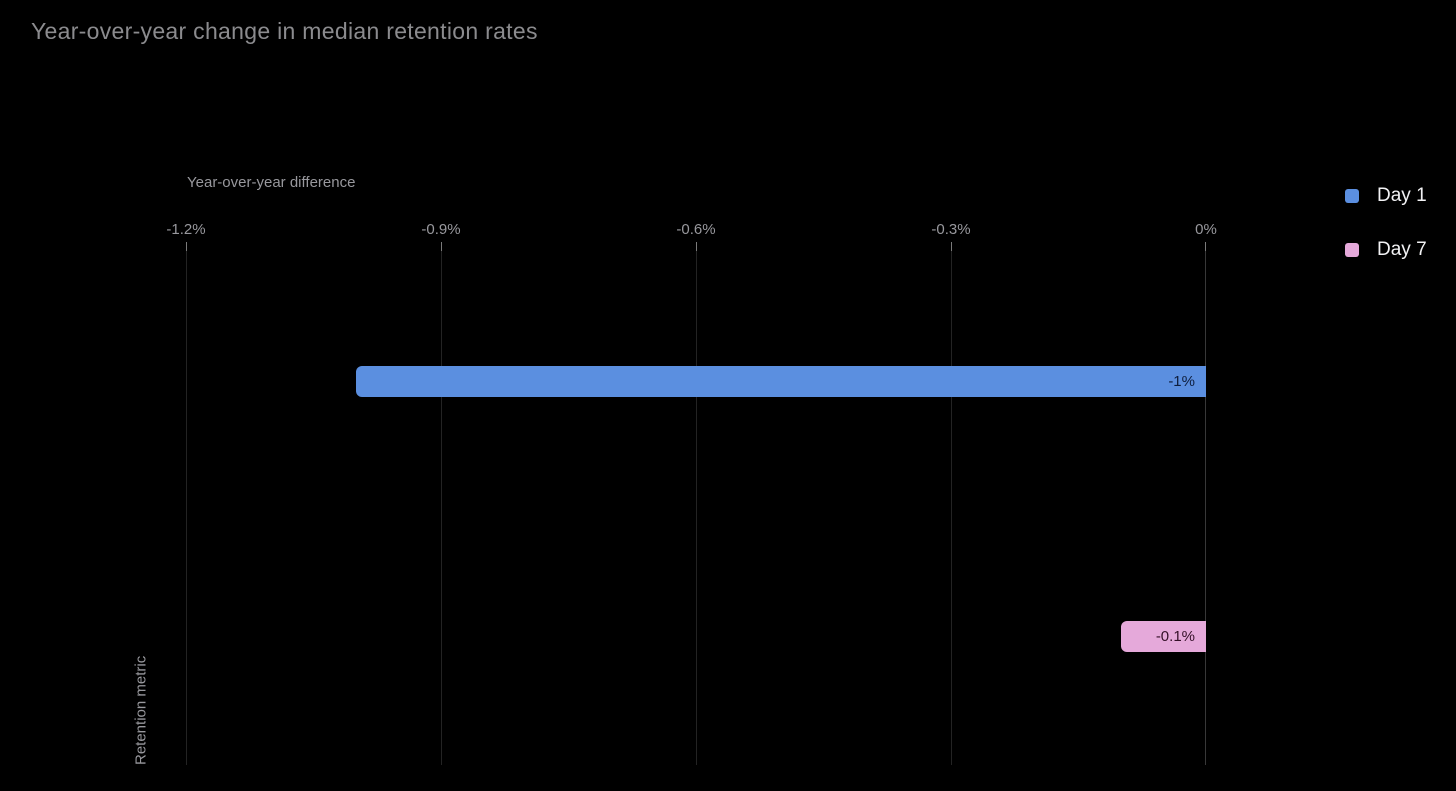  I want to click on x-tick-label: -0.9%, so click(441, 229).